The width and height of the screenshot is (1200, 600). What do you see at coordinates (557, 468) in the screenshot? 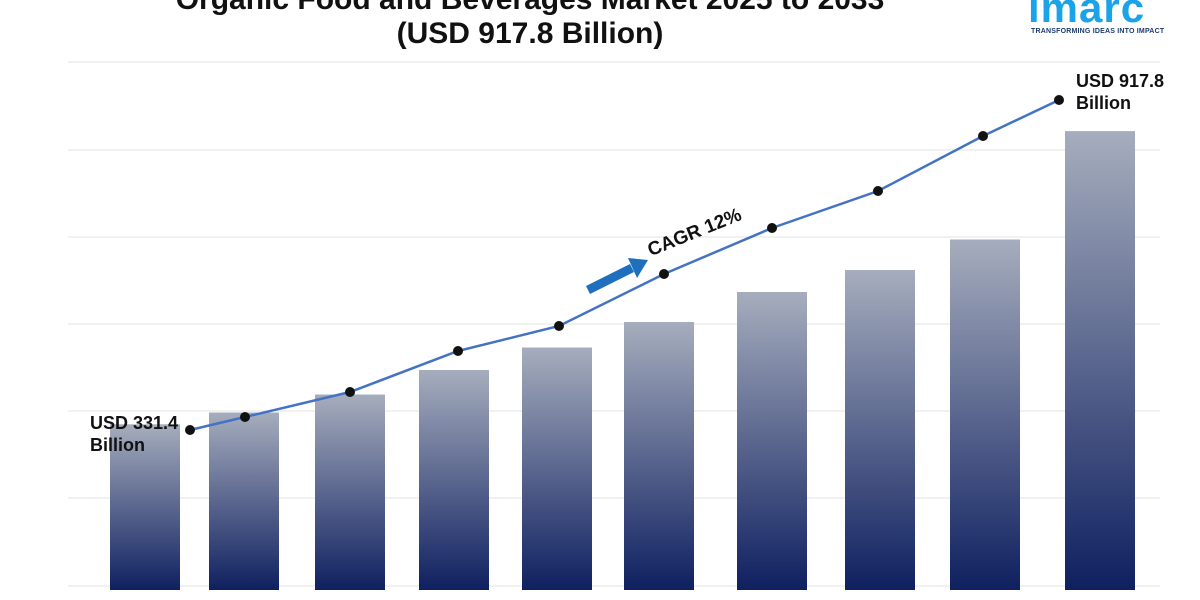
I see `bar-2028` at bounding box center [557, 468].